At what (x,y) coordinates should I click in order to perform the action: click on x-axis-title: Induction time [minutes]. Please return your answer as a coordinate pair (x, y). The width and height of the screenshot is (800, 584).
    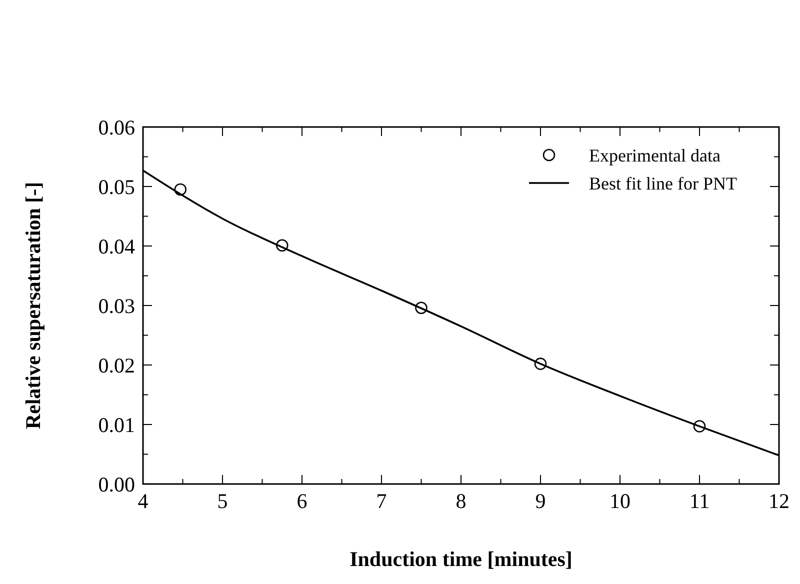
    Looking at the image, I should click on (461, 559).